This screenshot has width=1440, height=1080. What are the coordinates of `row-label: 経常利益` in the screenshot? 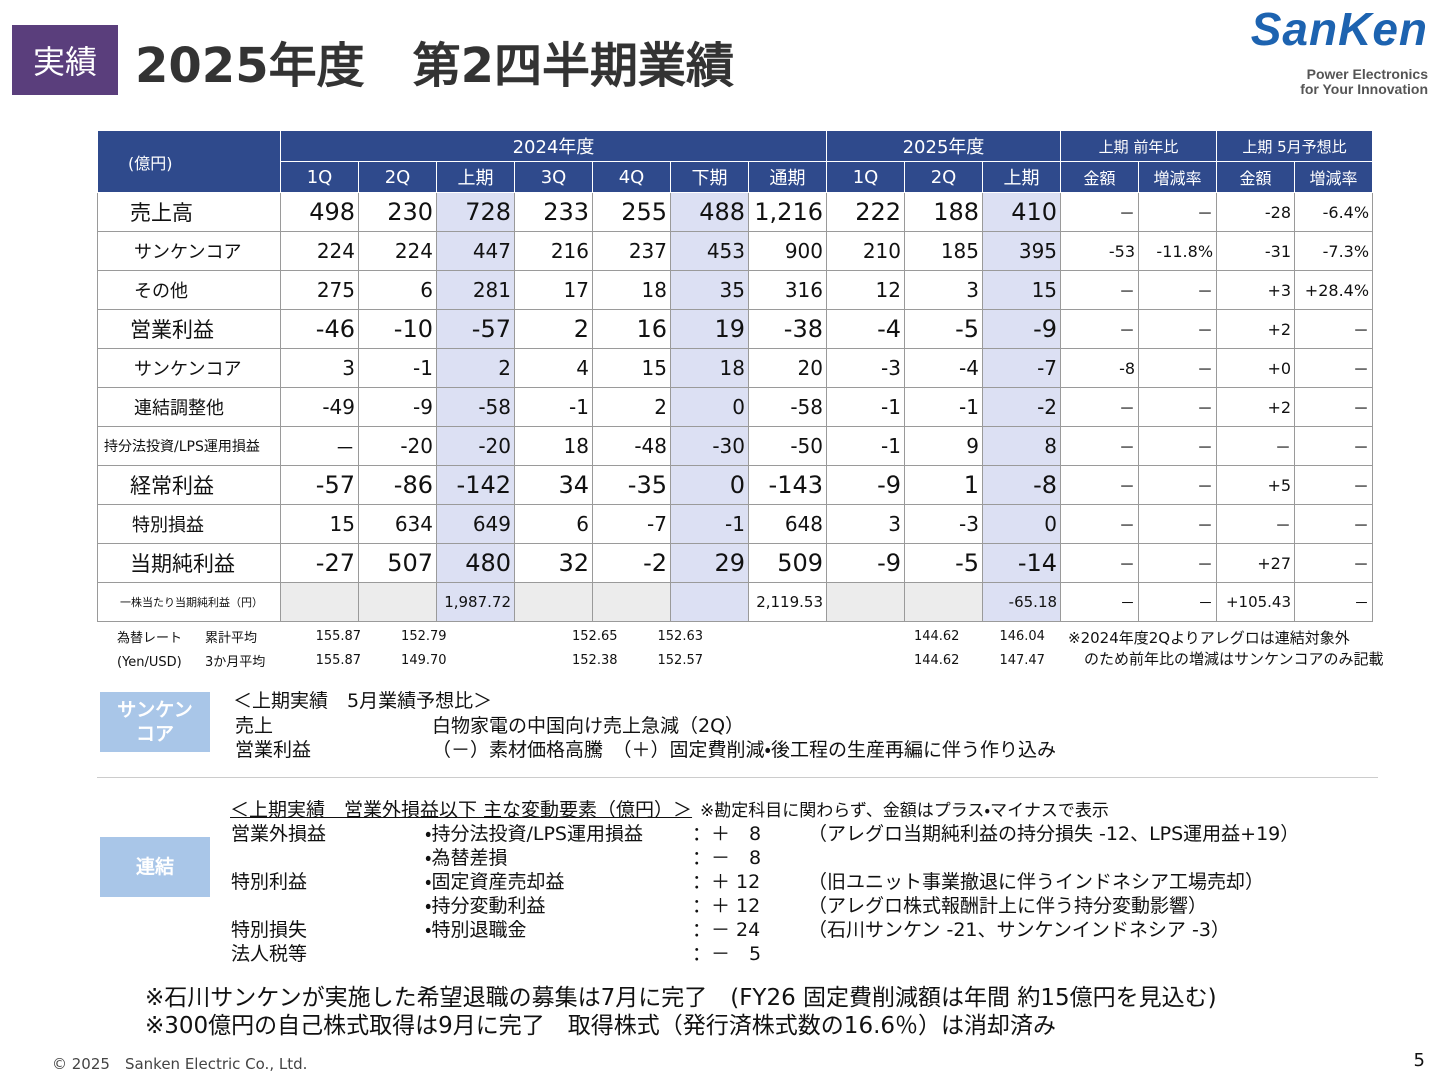 It's located at (189, 485).